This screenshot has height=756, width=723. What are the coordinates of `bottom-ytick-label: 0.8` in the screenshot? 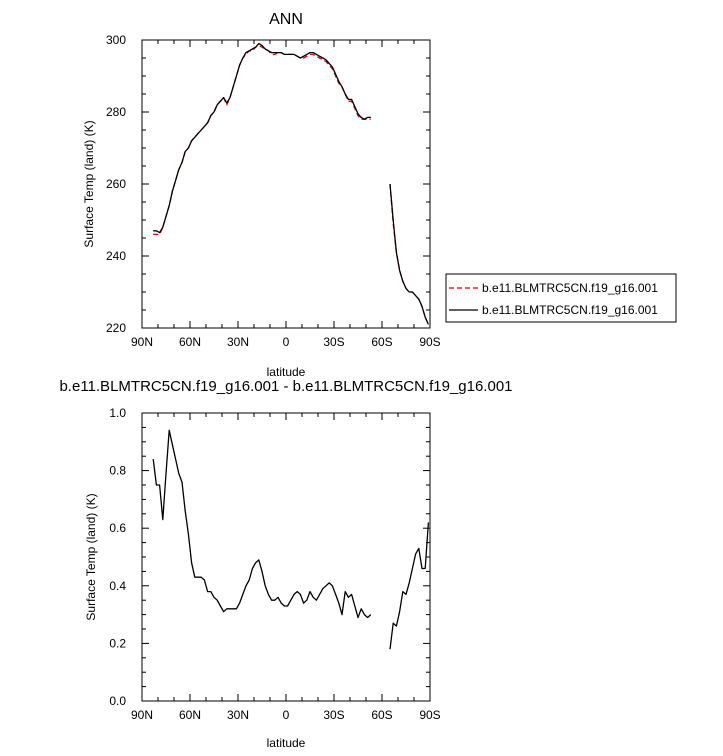 It's located at (117, 471).